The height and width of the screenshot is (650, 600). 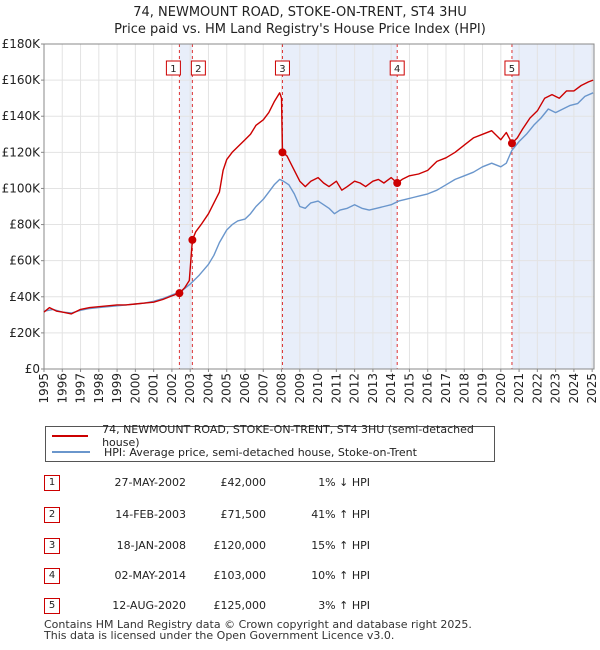 What do you see at coordinates (344, 482) in the screenshot?
I see `sale-hpi-diff: 1% ↓ HPI` at bounding box center [344, 482].